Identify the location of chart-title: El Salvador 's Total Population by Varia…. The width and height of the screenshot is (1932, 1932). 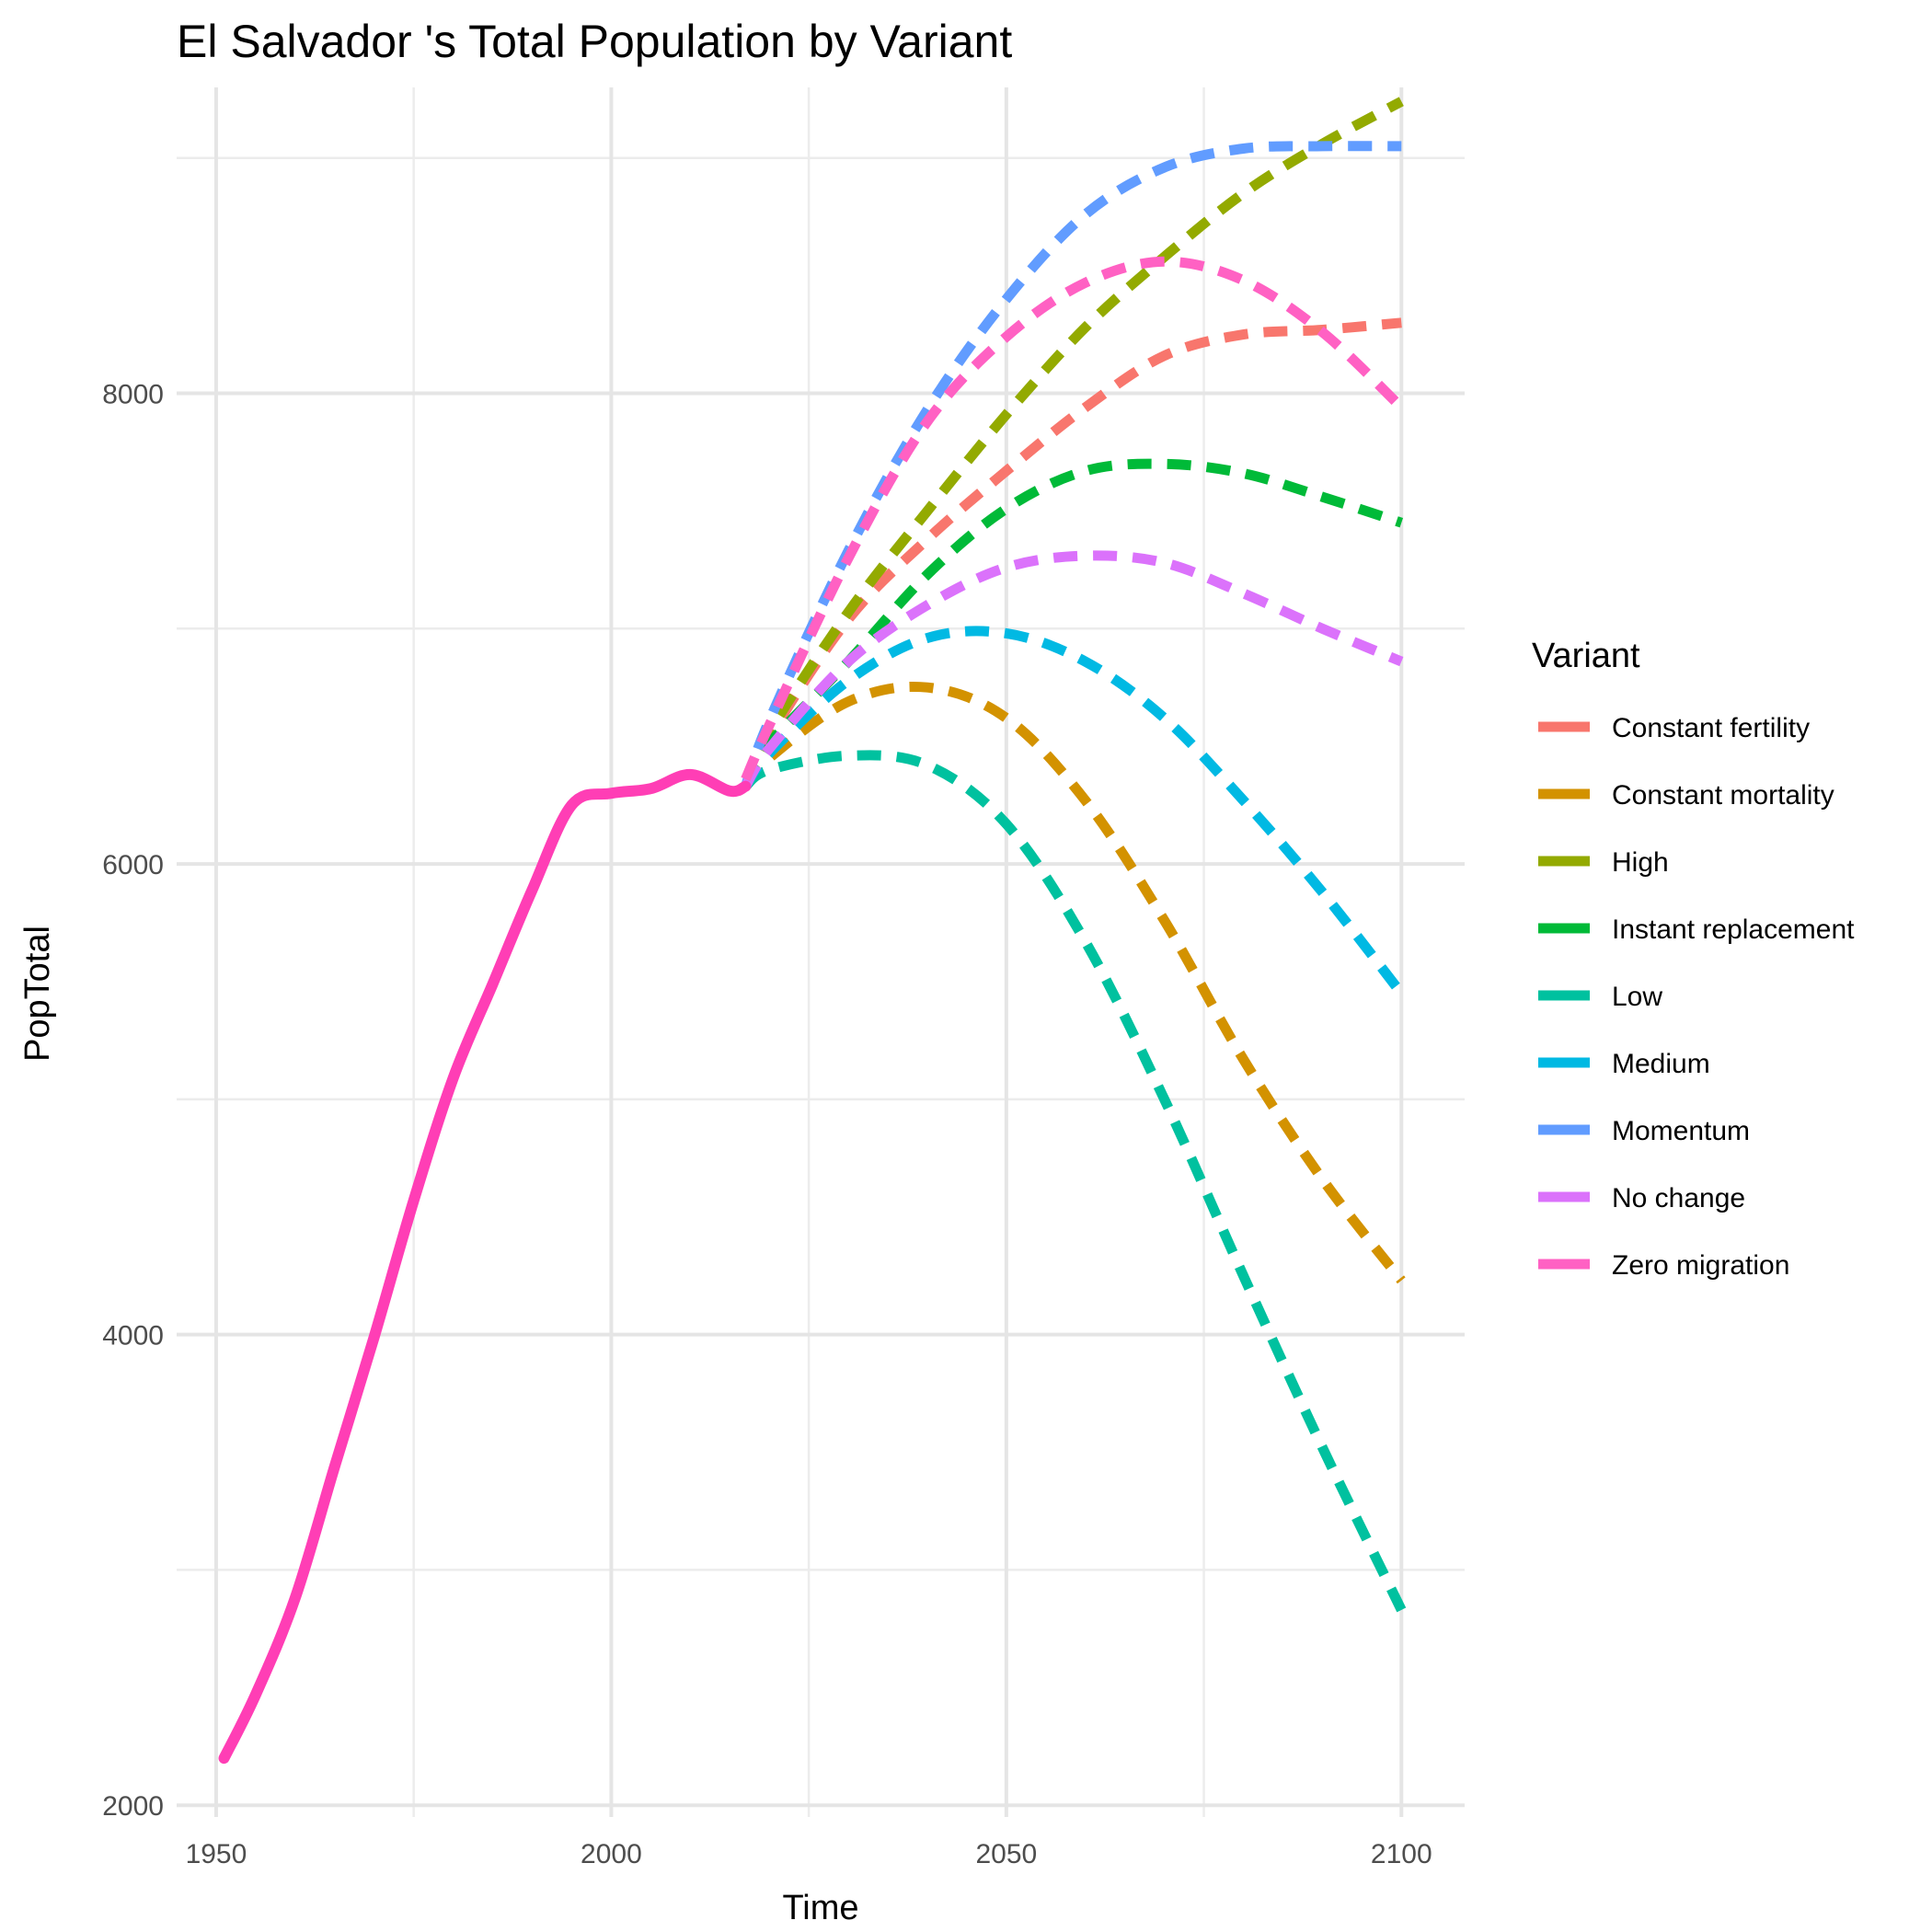
(594, 41).